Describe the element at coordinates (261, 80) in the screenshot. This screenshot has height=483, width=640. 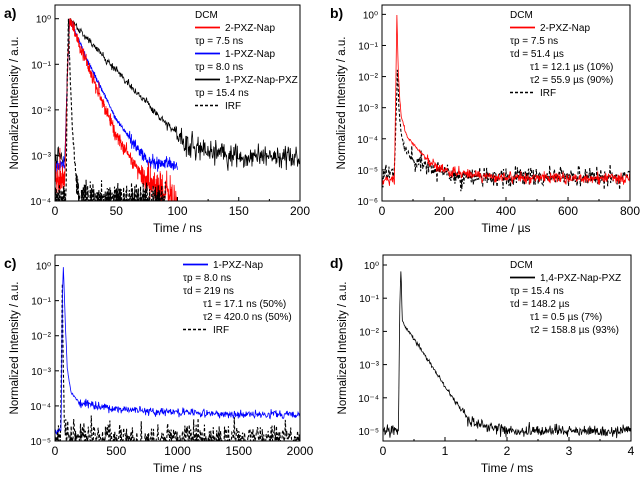
I see `legend-entry: 1-PXZ-Nap-PXZ` at that location.